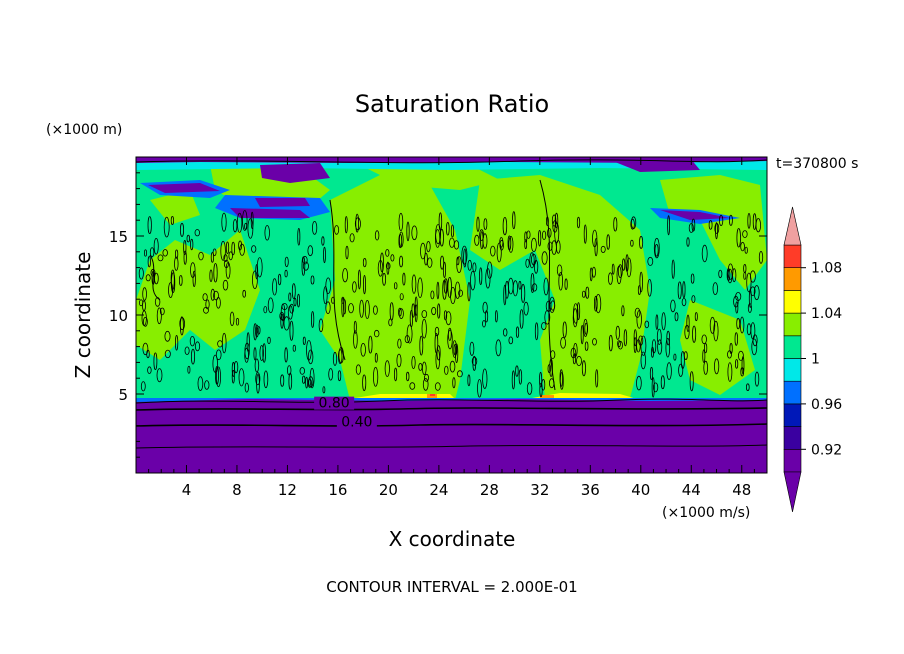 Image resolution: width=904 pixels, height=654 pixels. What do you see at coordinates (695, 215) in the screenshot?
I see `dry-band` at bounding box center [695, 215].